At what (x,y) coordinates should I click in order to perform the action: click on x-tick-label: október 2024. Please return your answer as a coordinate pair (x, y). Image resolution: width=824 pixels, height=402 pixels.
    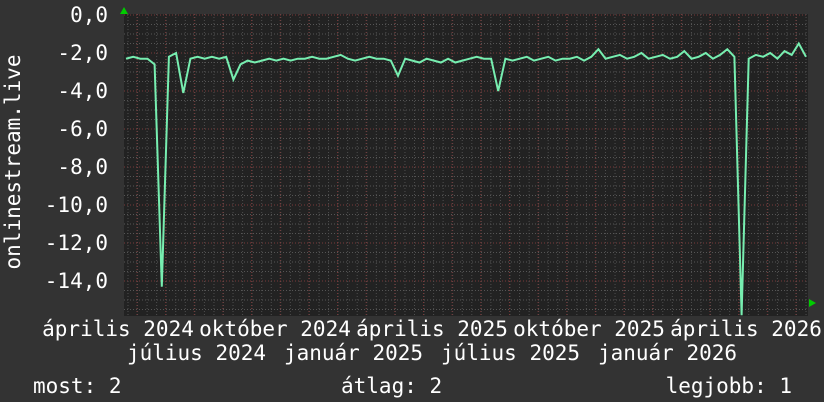
    Looking at the image, I should click on (275, 329).